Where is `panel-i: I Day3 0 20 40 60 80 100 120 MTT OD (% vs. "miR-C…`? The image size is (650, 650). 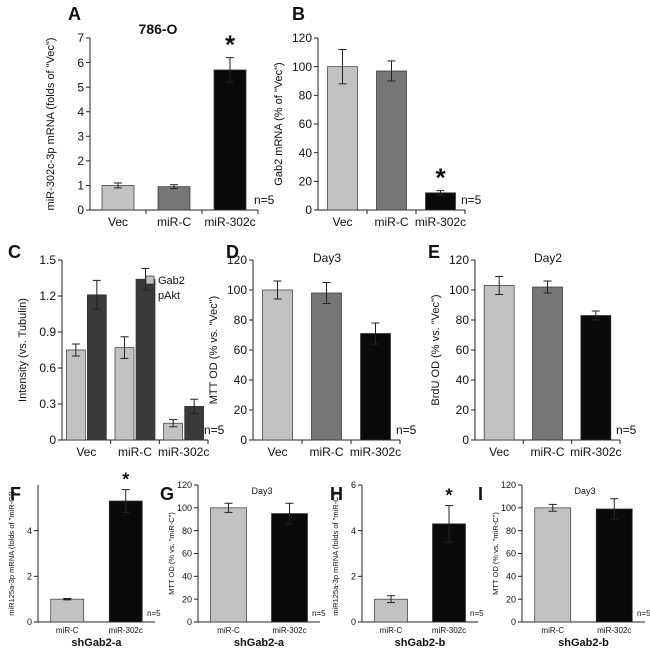 panel-i: I Day3 0 20 40 60 80 100 120 MTT OD (% vs. "miR-C… is located at coordinates (564, 564).